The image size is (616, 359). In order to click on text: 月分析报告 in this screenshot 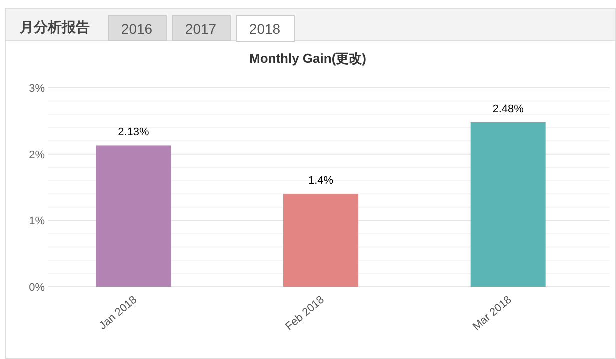, I will do `click(54, 27)`.